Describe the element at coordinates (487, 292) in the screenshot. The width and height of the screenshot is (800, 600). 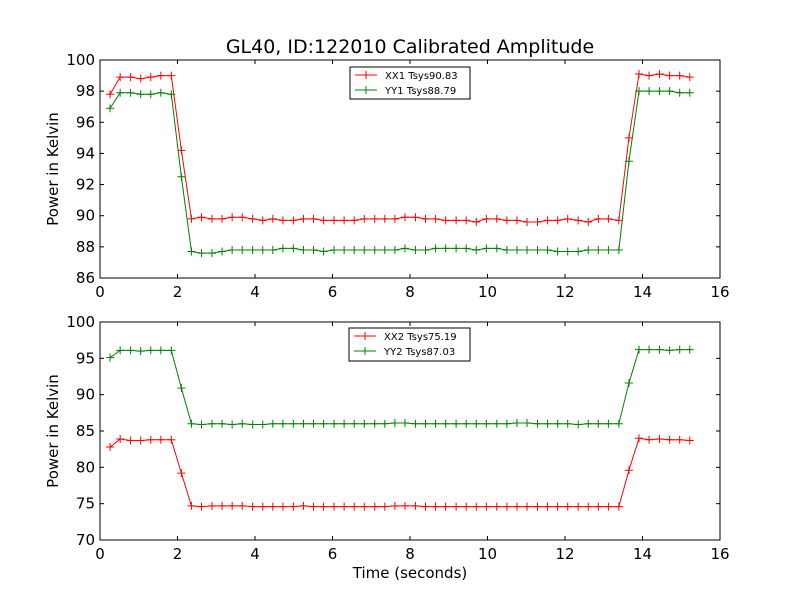
I see `x-tick-label: 10` at that location.